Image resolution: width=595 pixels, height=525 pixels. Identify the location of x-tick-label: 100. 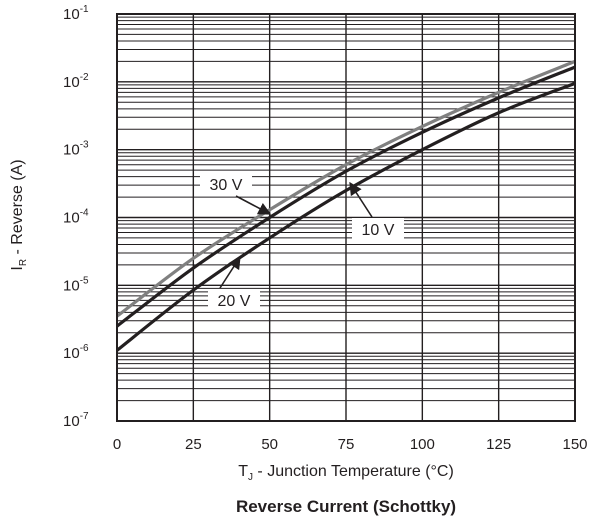
(422, 444).